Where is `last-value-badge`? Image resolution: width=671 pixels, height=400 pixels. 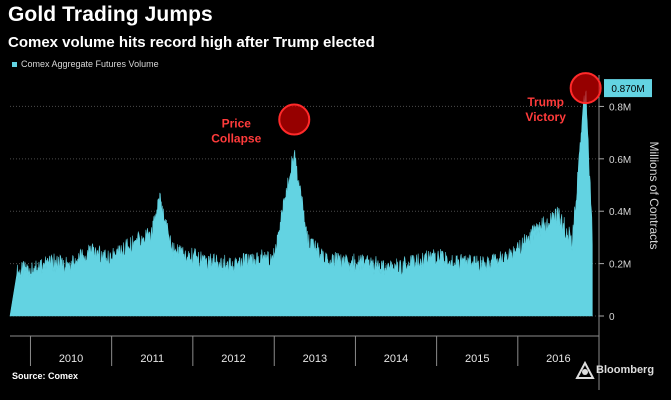
last-value-badge is located at coordinates (628, 88).